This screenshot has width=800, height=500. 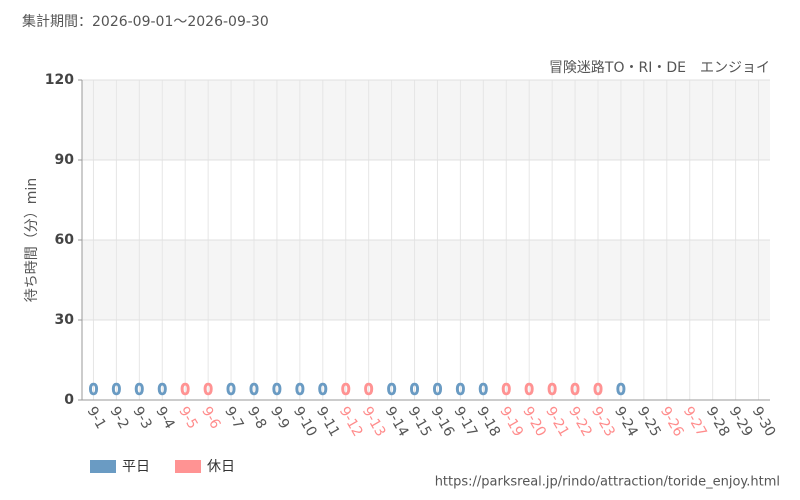 What do you see at coordinates (187, 418) in the screenshot?
I see `x-tick-label: 9-5` at bounding box center [187, 418].